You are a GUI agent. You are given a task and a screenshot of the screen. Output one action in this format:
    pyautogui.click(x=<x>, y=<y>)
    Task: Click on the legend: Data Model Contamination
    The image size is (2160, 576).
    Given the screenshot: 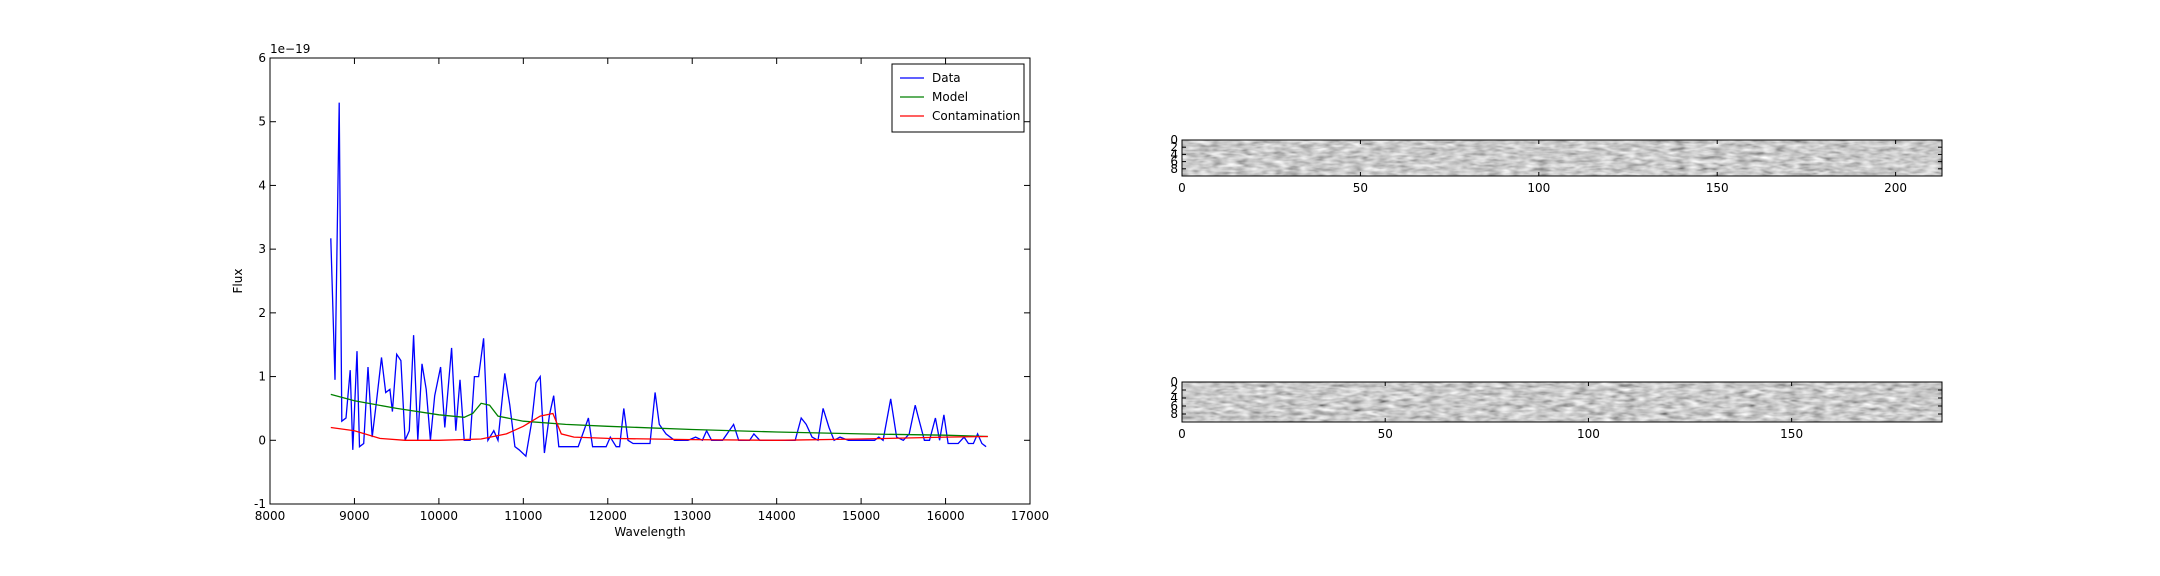 What is the action you would take?
    pyautogui.click(x=958, y=98)
    